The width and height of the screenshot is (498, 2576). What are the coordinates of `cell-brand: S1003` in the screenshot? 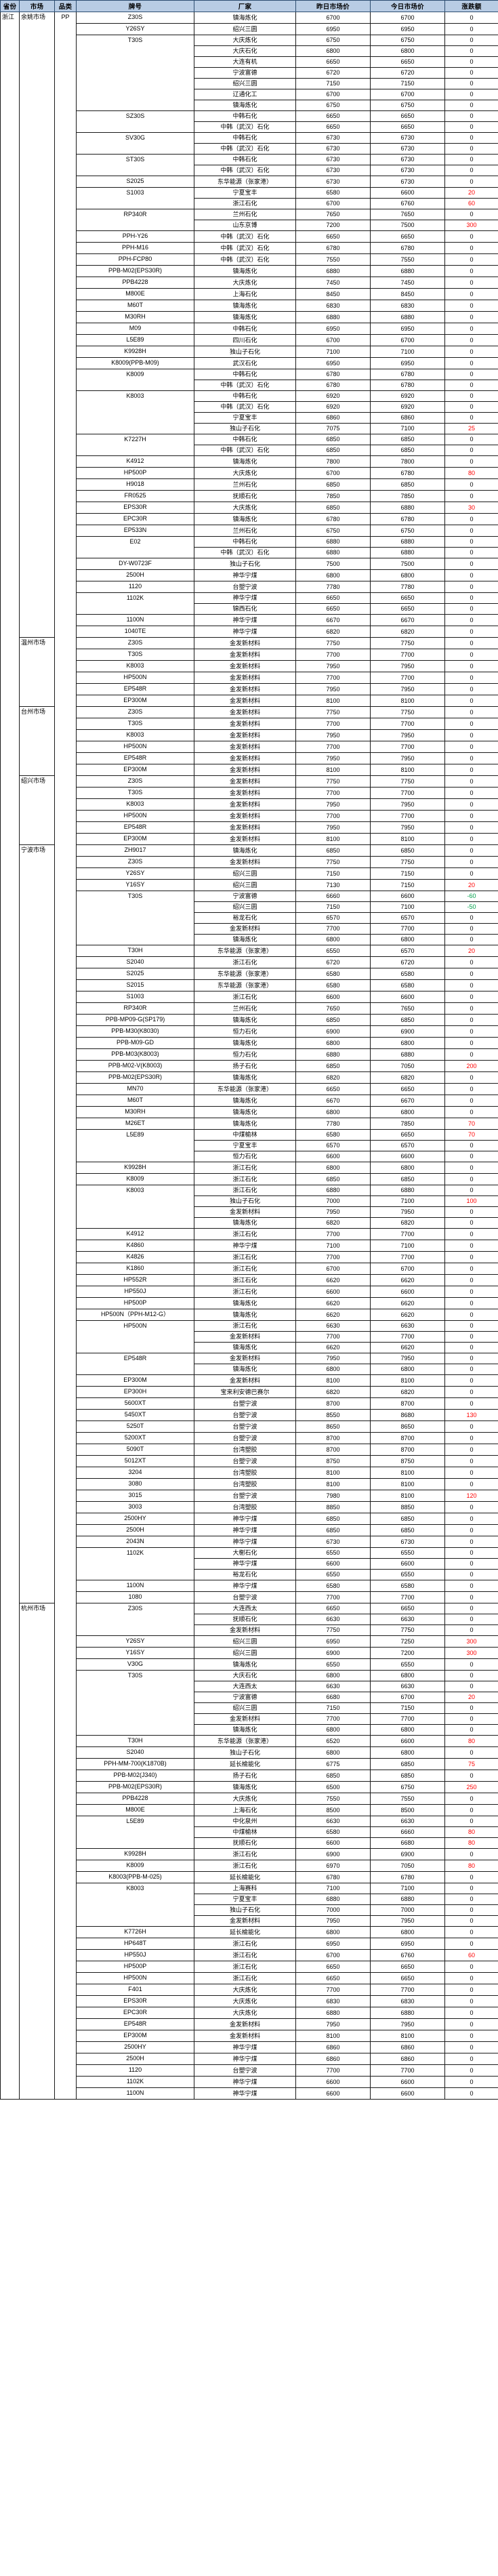 It's located at (135, 198).